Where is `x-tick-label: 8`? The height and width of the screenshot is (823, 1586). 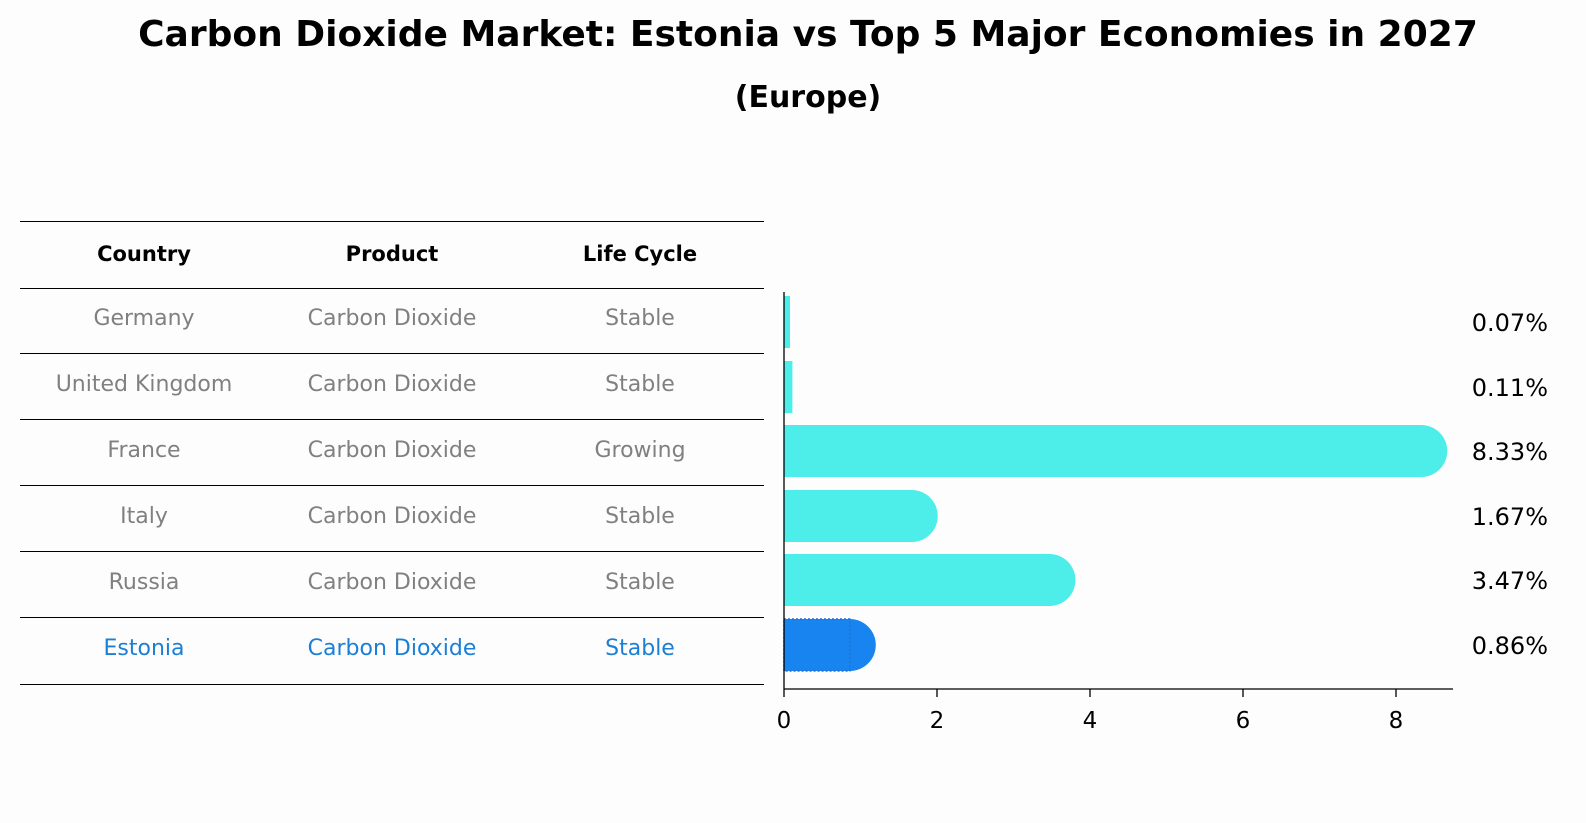 x-tick-label: 8 is located at coordinates (1396, 721).